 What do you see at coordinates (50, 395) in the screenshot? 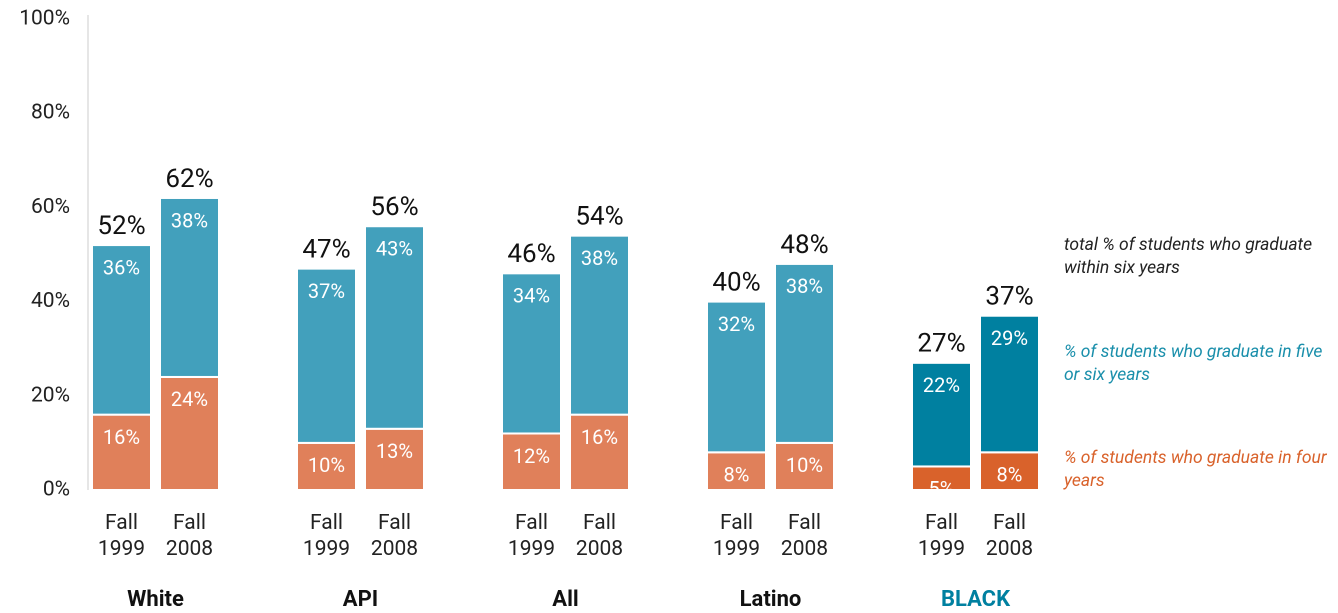
I see `y-tick-label: 20%` at bounding box center [50, 395].